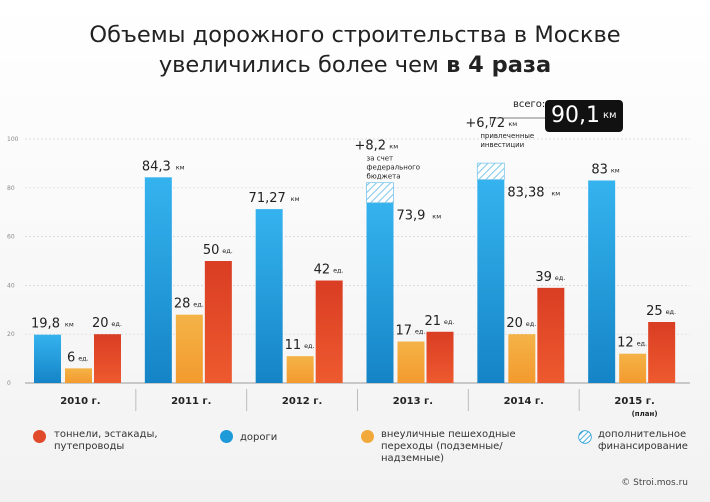 This screenshot has height=502, width=710. I want to click on x-tick-label: 2011 г., so click(191, 401).